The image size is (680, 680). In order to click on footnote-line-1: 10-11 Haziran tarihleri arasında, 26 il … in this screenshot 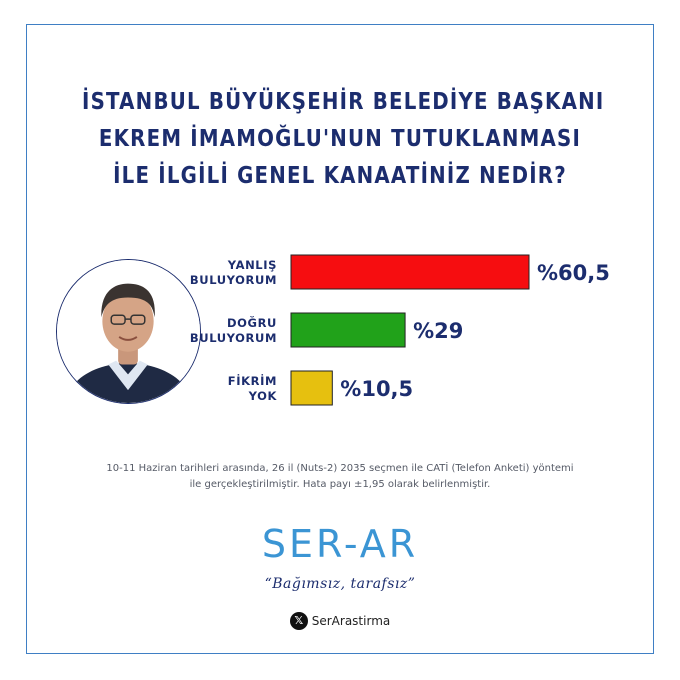, I will do `click(340, 468)`.